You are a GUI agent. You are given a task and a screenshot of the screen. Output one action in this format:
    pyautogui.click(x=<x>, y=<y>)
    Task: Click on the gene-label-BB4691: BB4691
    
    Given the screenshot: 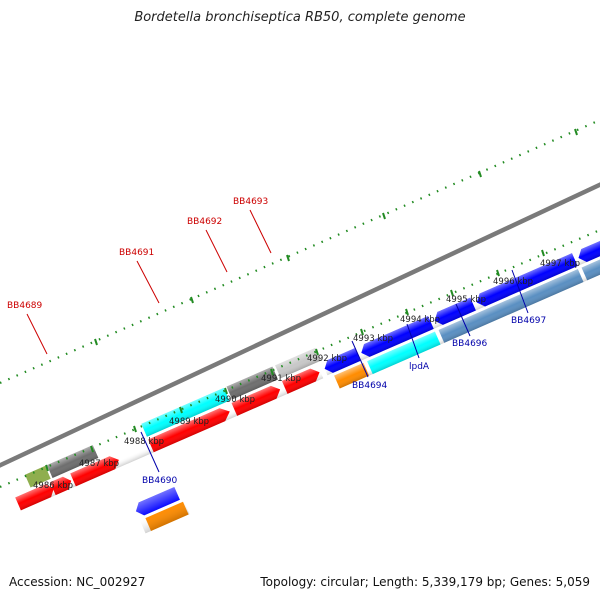 What is the action you would take?
    pyautogui.click(x=136, y=253)
    